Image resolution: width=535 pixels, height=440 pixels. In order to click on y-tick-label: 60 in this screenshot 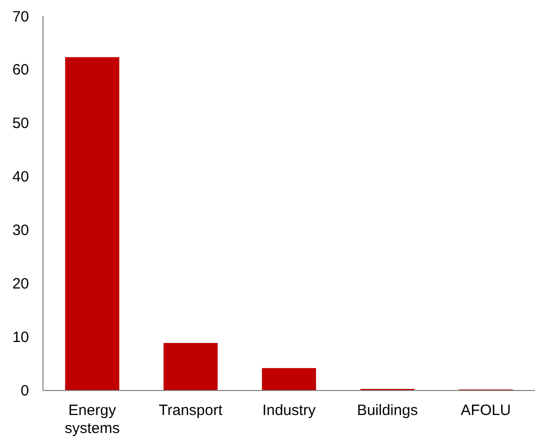, I will do `click(20, 70)`.